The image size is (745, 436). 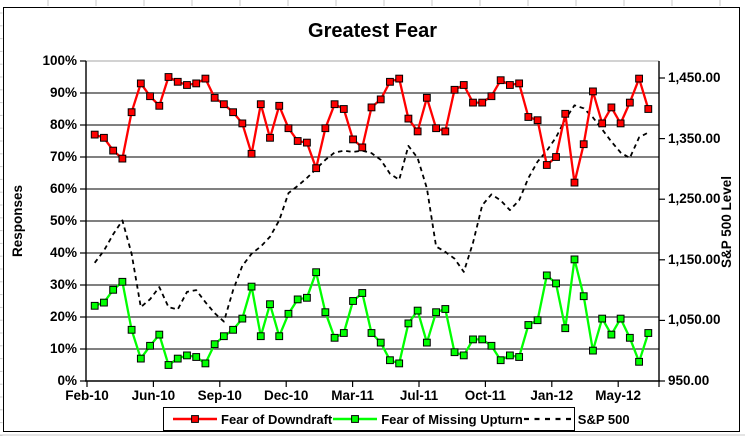 I want to click on right-axis-tick-label: 1,450.00, so click(x=694, y=77).